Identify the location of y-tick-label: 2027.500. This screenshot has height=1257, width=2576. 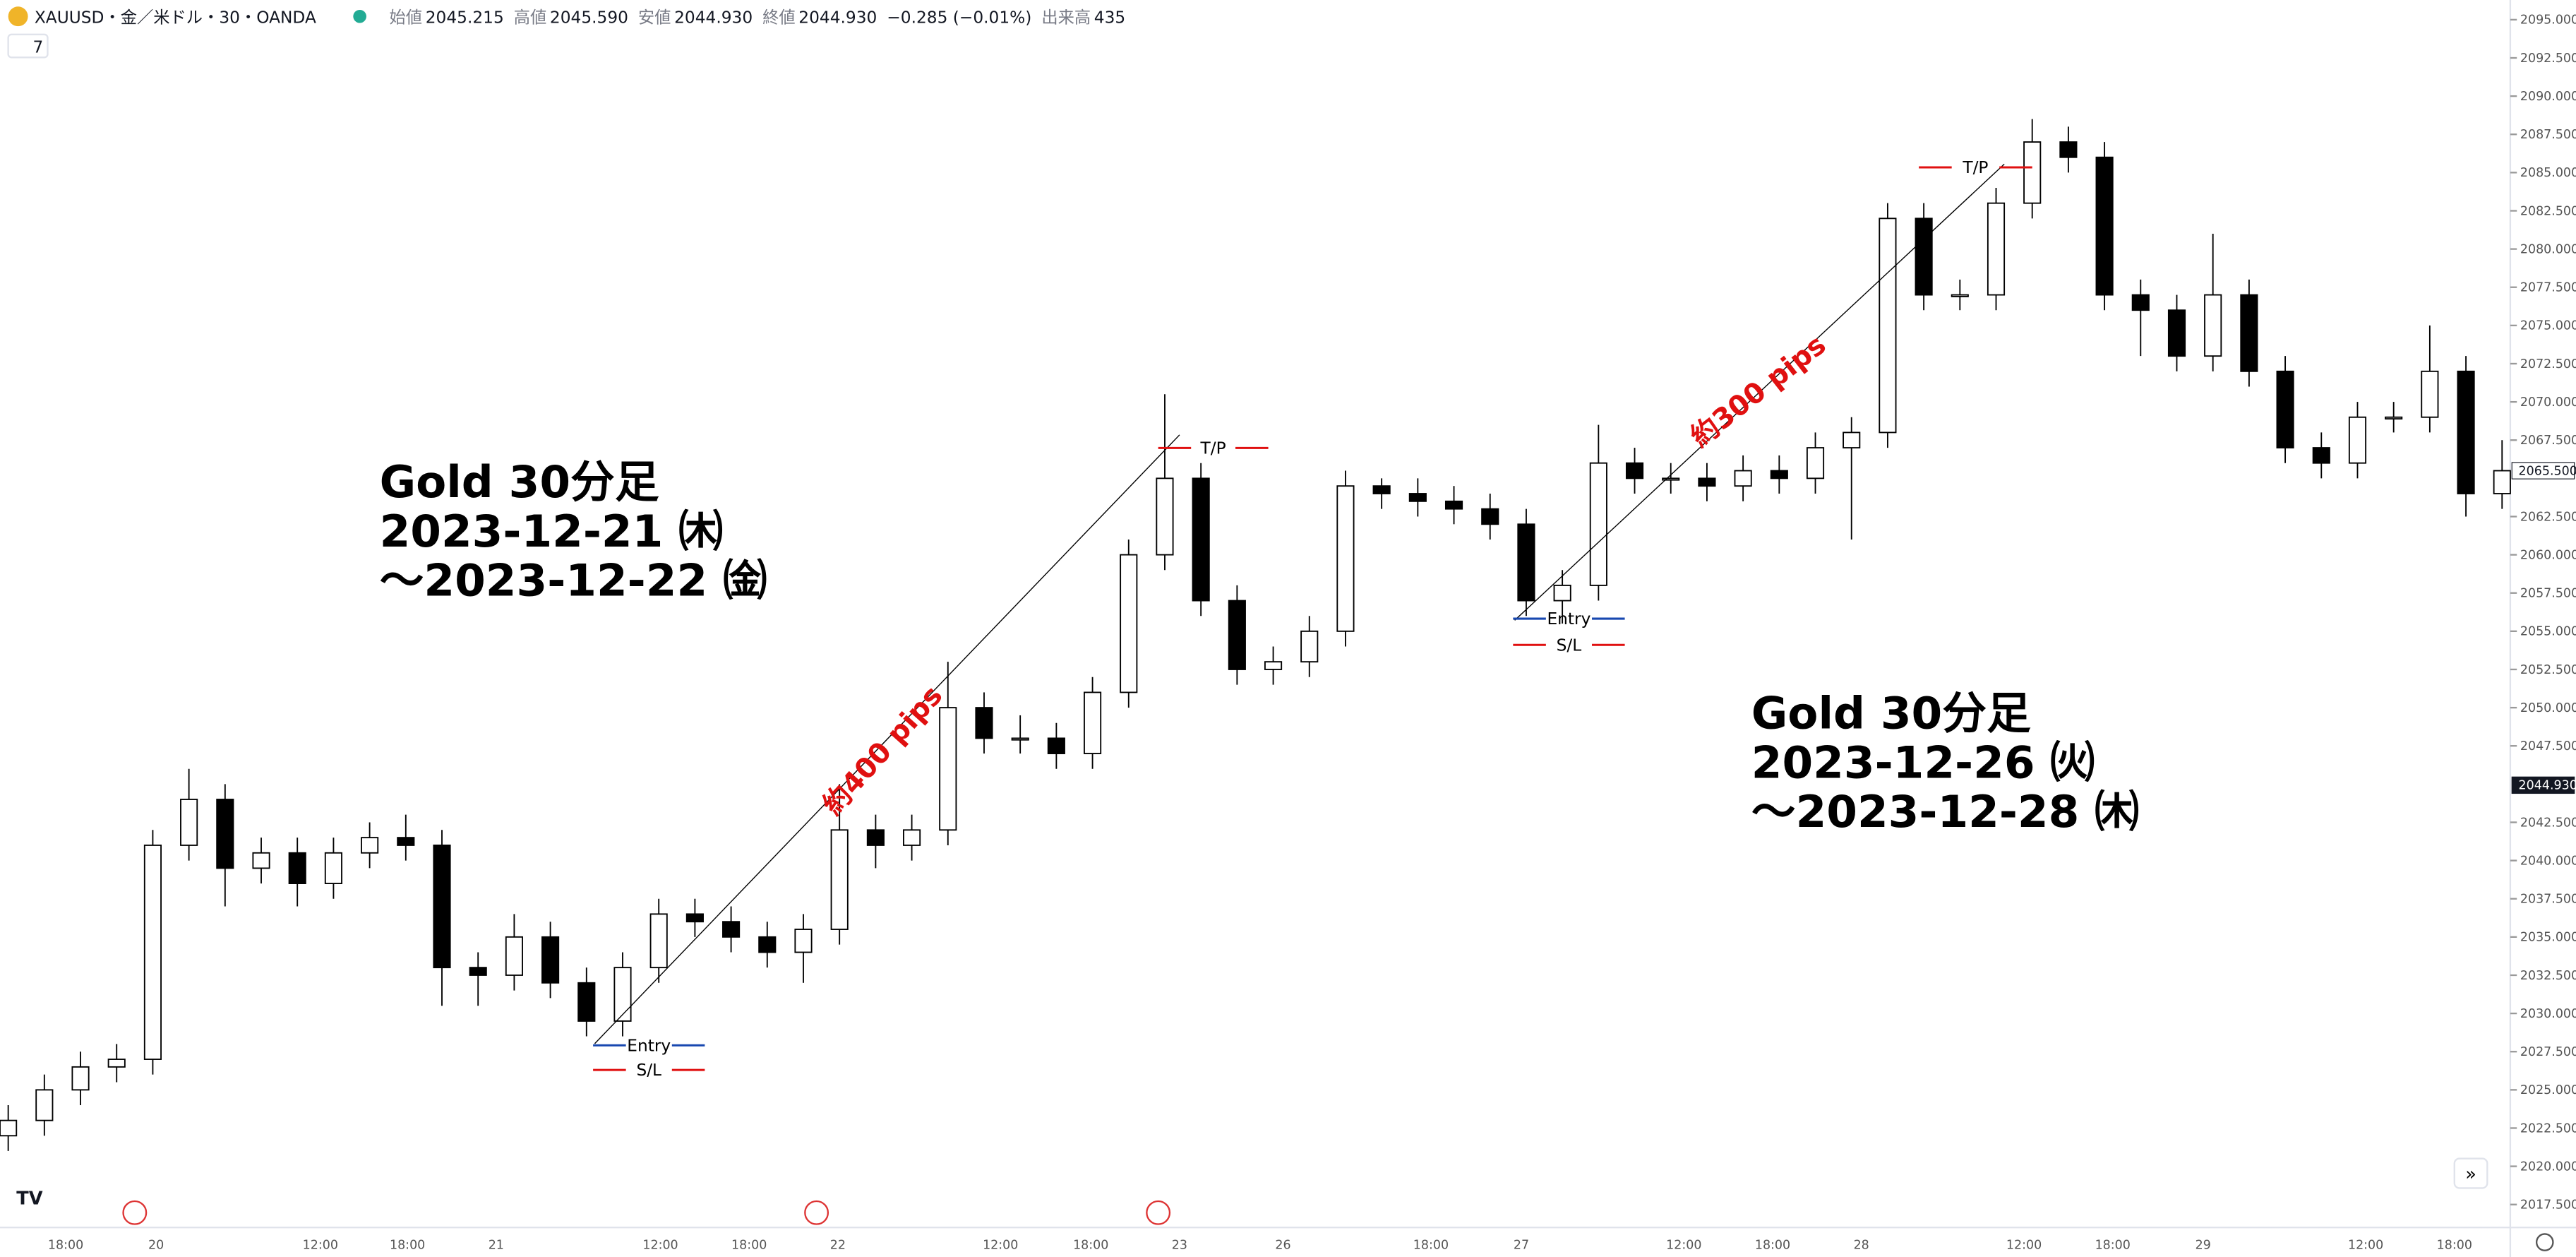
(2548, 1052).